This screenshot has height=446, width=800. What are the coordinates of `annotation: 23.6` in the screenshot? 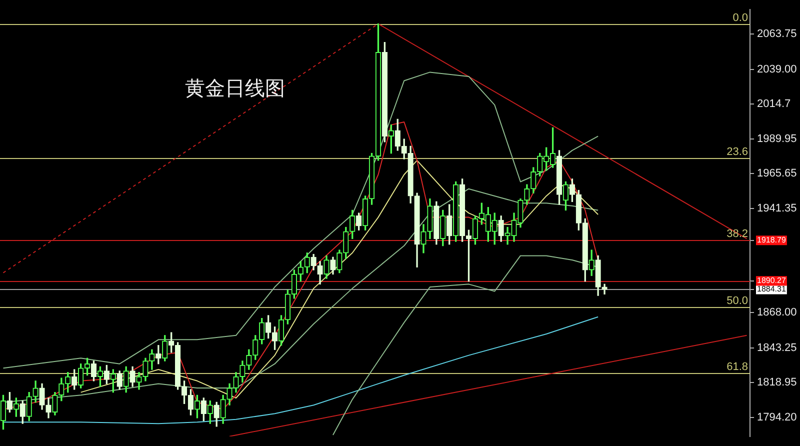 It's located at (737, 152).